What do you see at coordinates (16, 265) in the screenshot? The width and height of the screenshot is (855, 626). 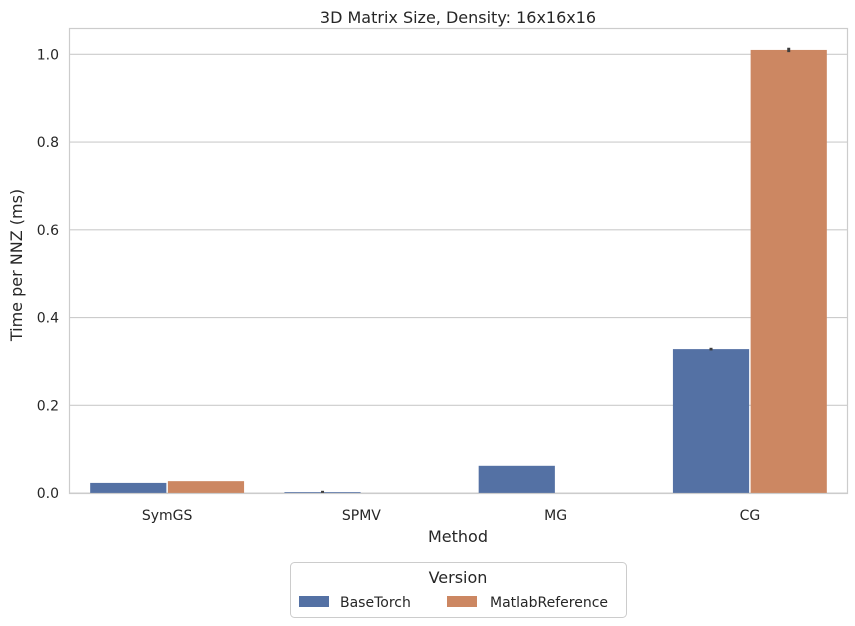 I see `y-axis-title: Time per NNZ (ms)` at bounding box center [16, 265].